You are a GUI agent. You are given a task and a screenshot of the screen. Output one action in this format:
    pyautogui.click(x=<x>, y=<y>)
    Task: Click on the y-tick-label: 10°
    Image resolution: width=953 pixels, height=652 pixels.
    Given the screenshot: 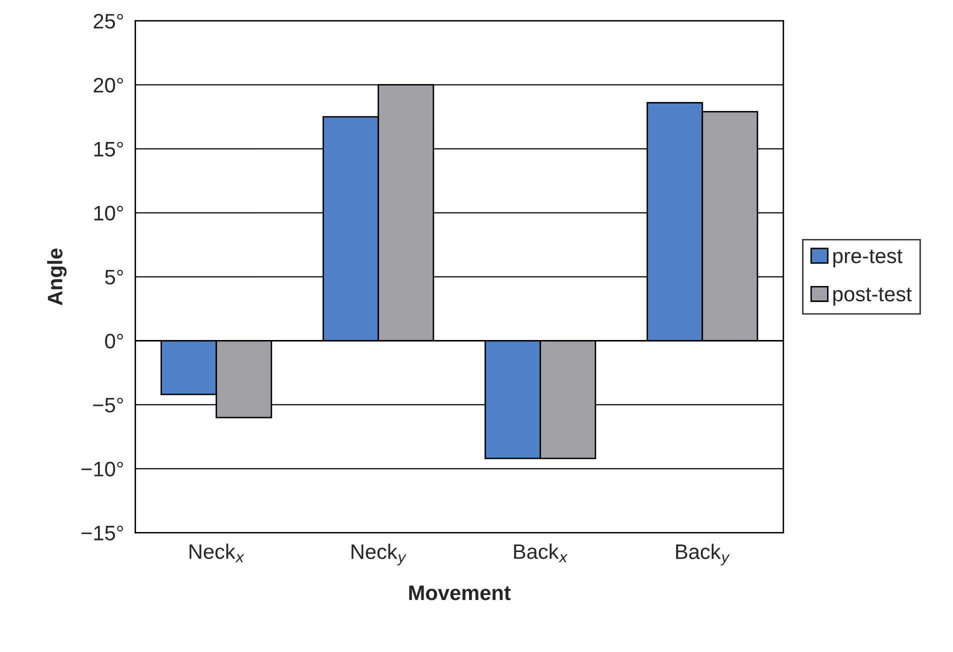 What is the action you would take?
    pyautogui.click(x=108, y=213)
    